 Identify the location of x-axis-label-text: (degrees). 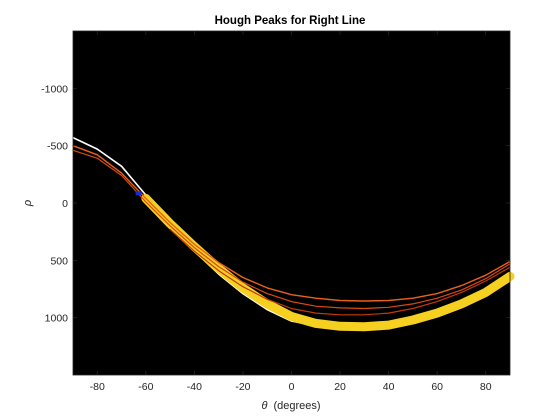
(296, 406).